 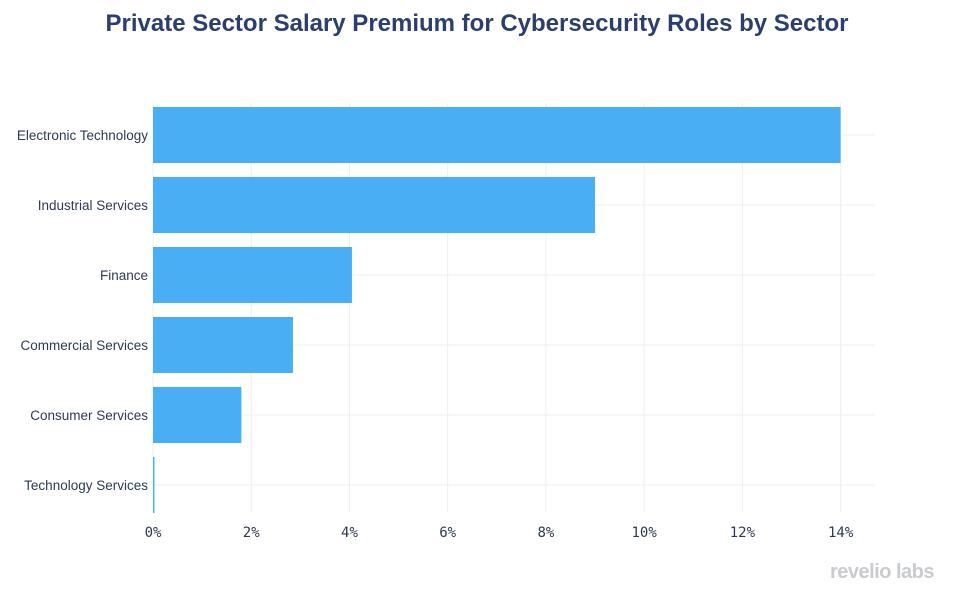 I want to click on x-tick-label: 2%, so click(x=251, y=533).